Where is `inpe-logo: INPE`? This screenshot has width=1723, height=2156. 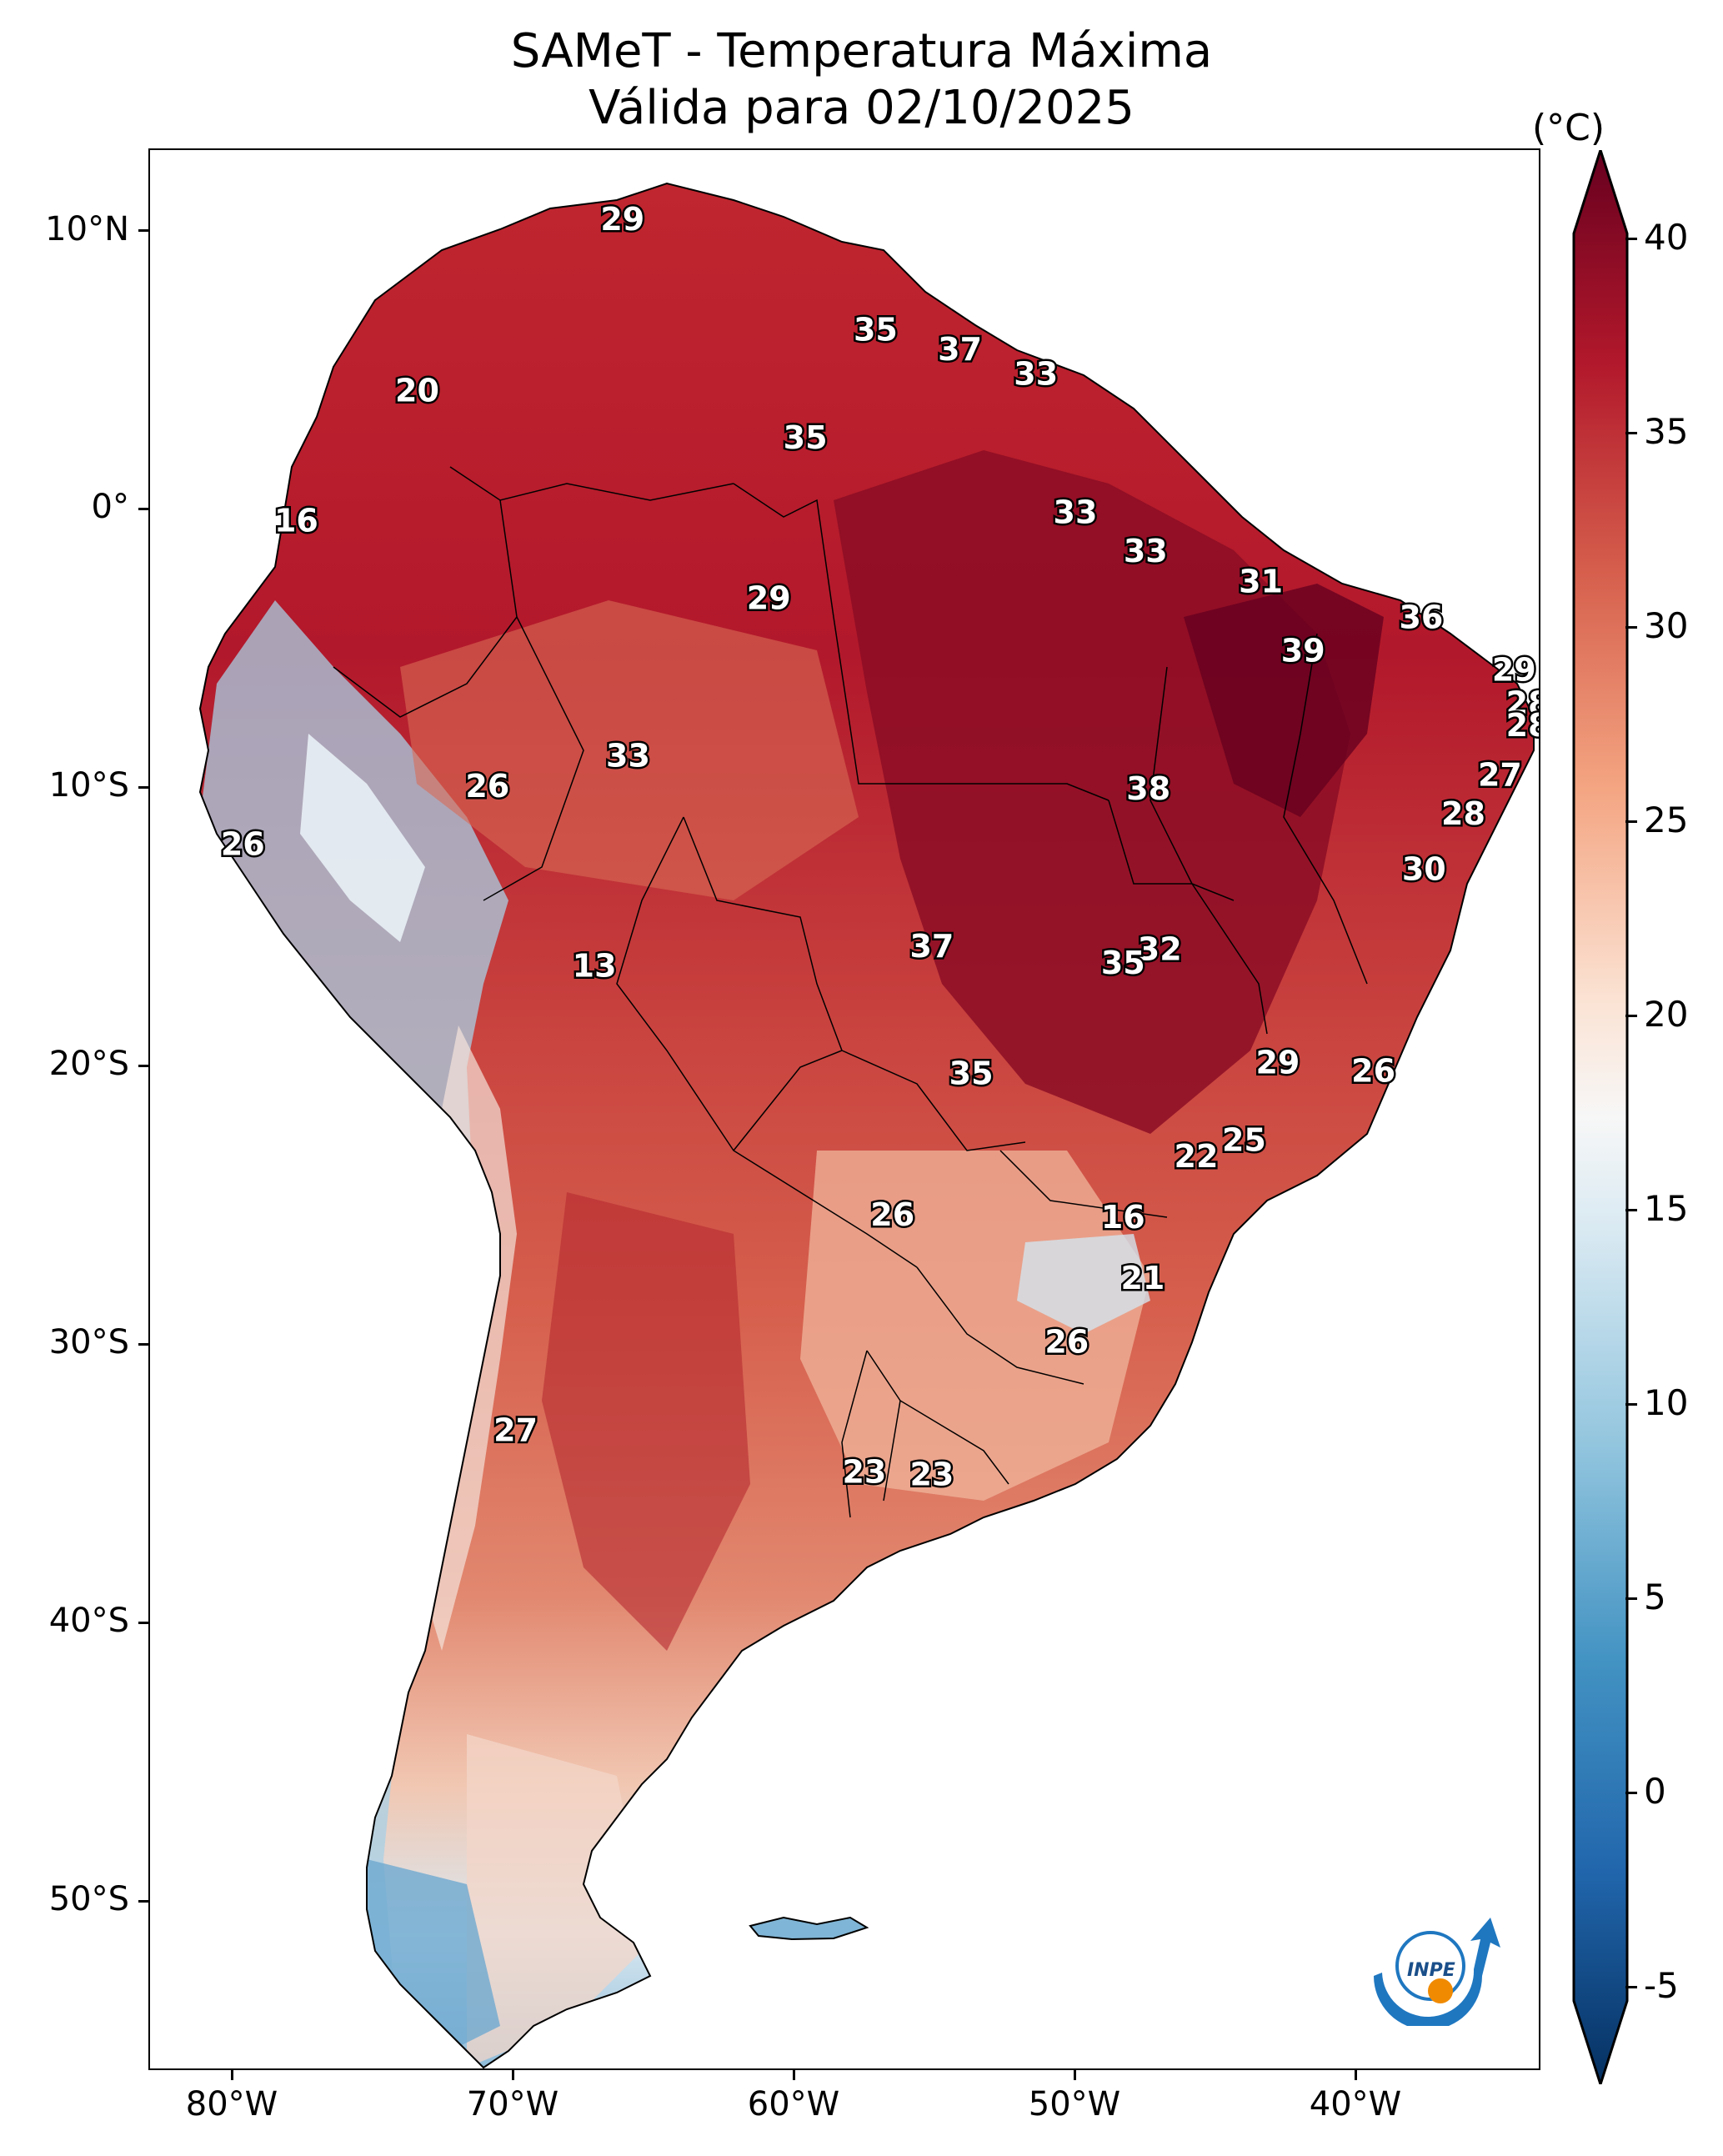
inpe-logo: INPE is located at coordinates (1437, 1972).